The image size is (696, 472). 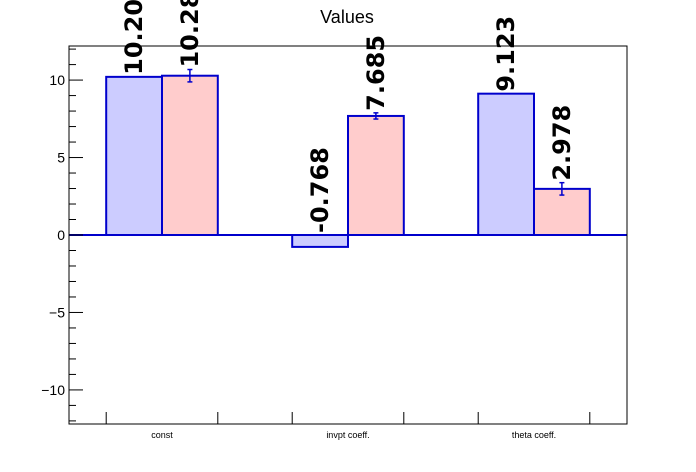 I want to click on data-label: -0.768, so click(x=320, y=190).